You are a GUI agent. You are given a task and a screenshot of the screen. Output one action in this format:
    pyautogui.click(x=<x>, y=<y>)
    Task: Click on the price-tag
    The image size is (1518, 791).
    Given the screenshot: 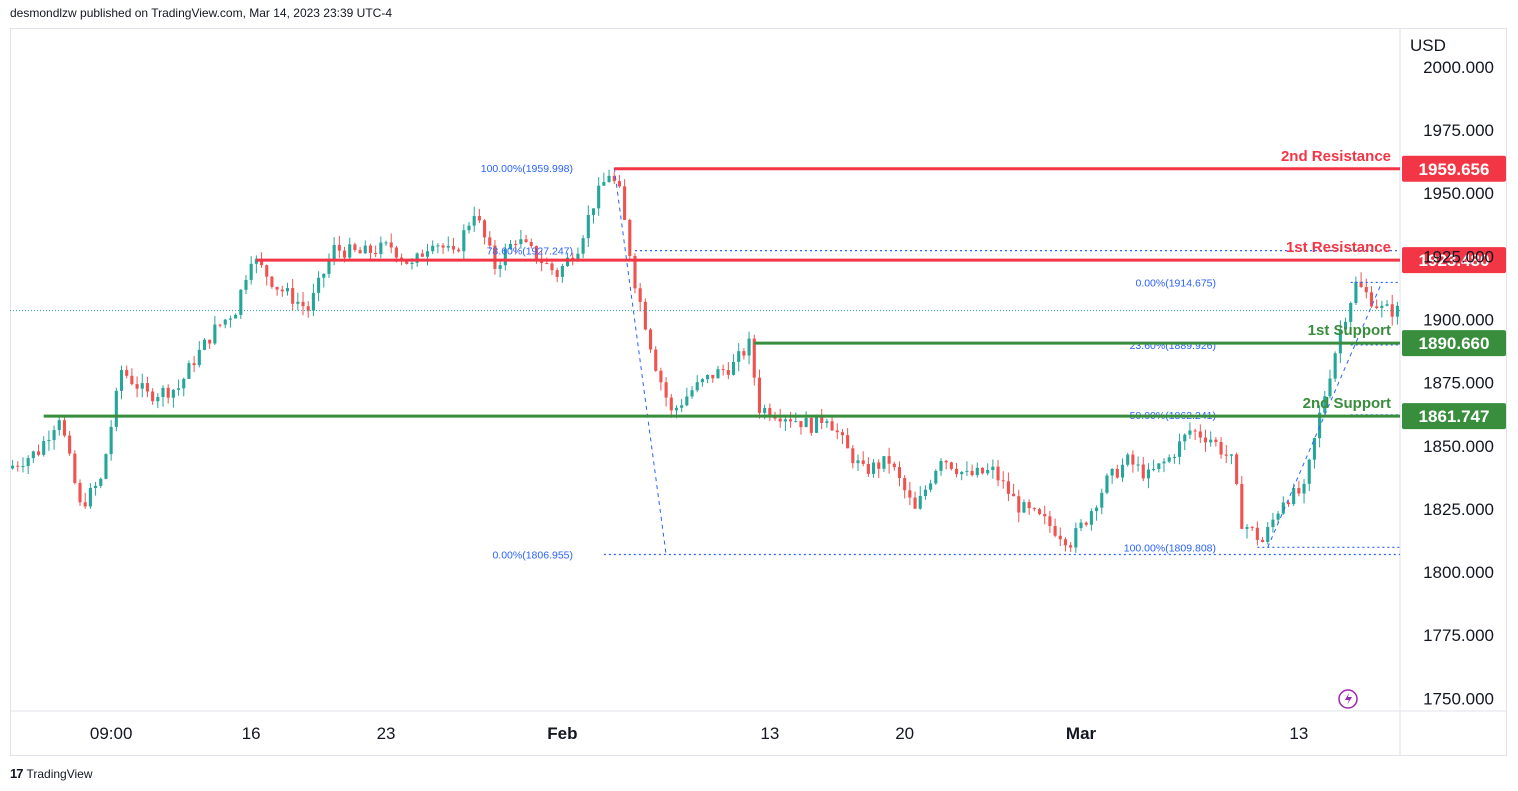 What is the action you would take?
    pyautogui.click(x=1454, y=416)
    